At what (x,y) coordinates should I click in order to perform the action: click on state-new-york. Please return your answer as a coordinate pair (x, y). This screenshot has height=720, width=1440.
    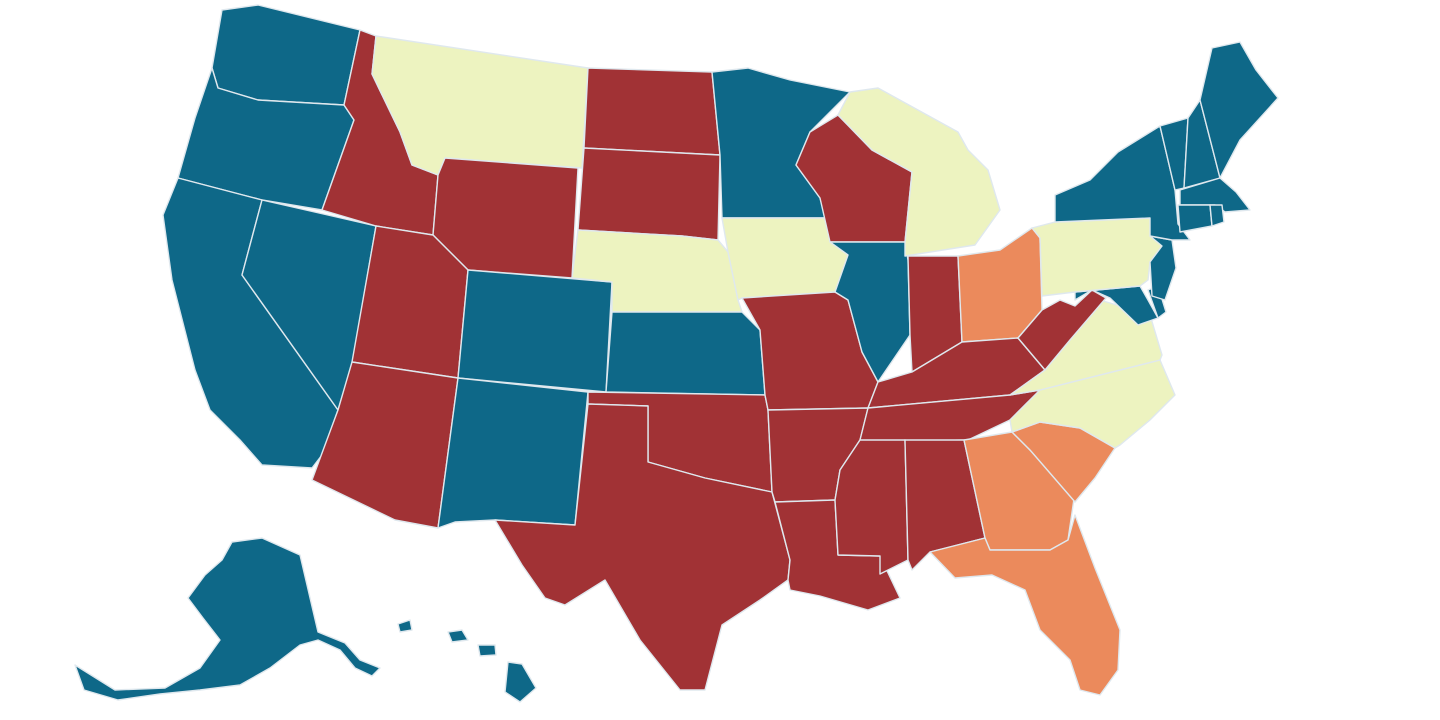
    Looking at the image, I should click on (1122, 183).